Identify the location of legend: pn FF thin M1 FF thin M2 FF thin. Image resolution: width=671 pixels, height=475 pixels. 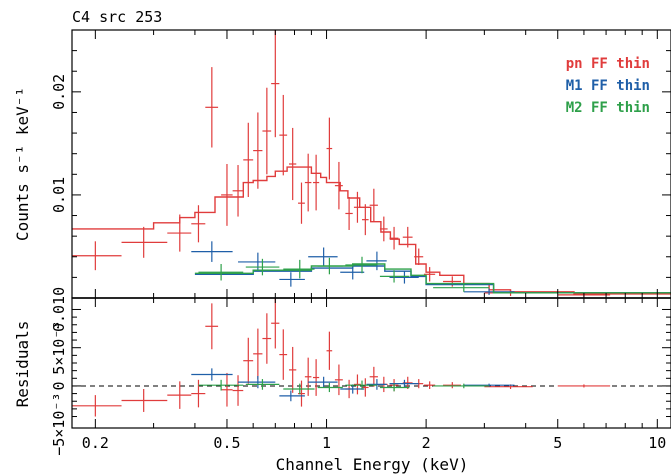
(608, 86).